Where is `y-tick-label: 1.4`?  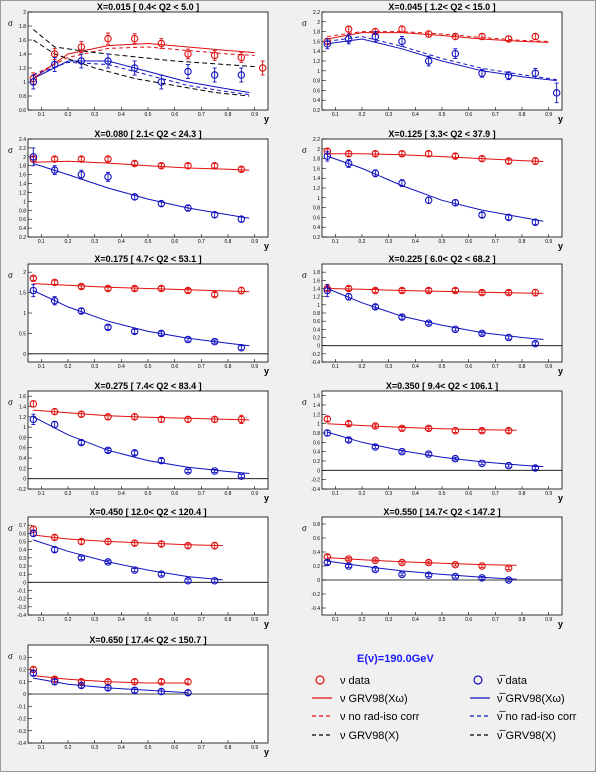 y-tick-label: 1.4 is located at coordinates (316, 406).